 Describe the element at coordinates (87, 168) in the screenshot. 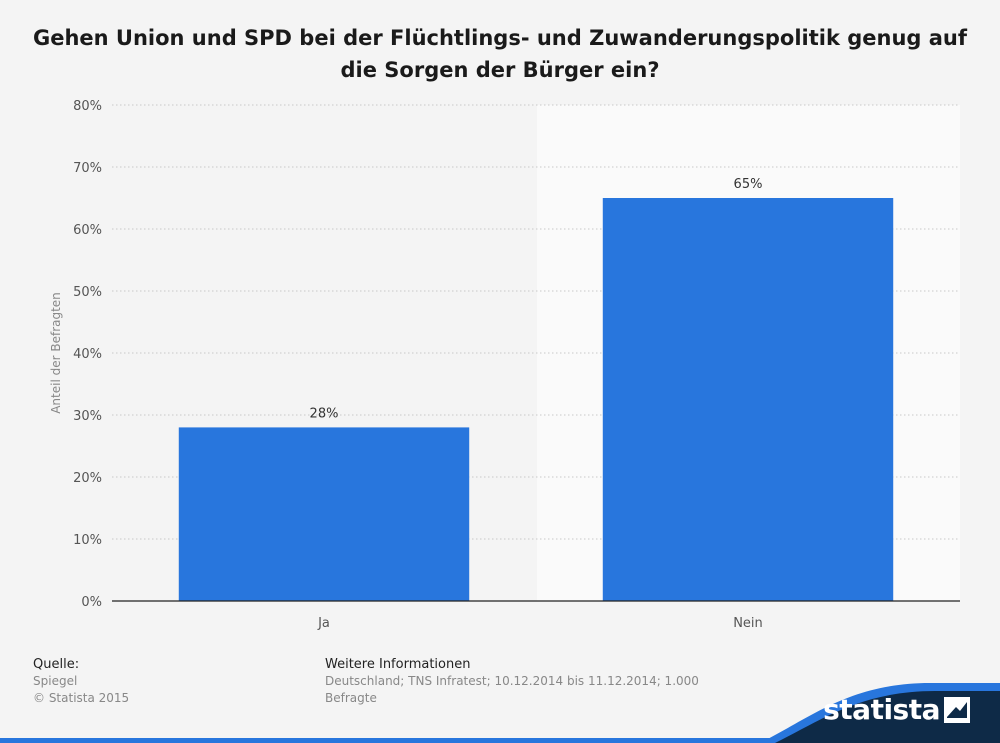

I see `y-tick-label: 70%` at that location.